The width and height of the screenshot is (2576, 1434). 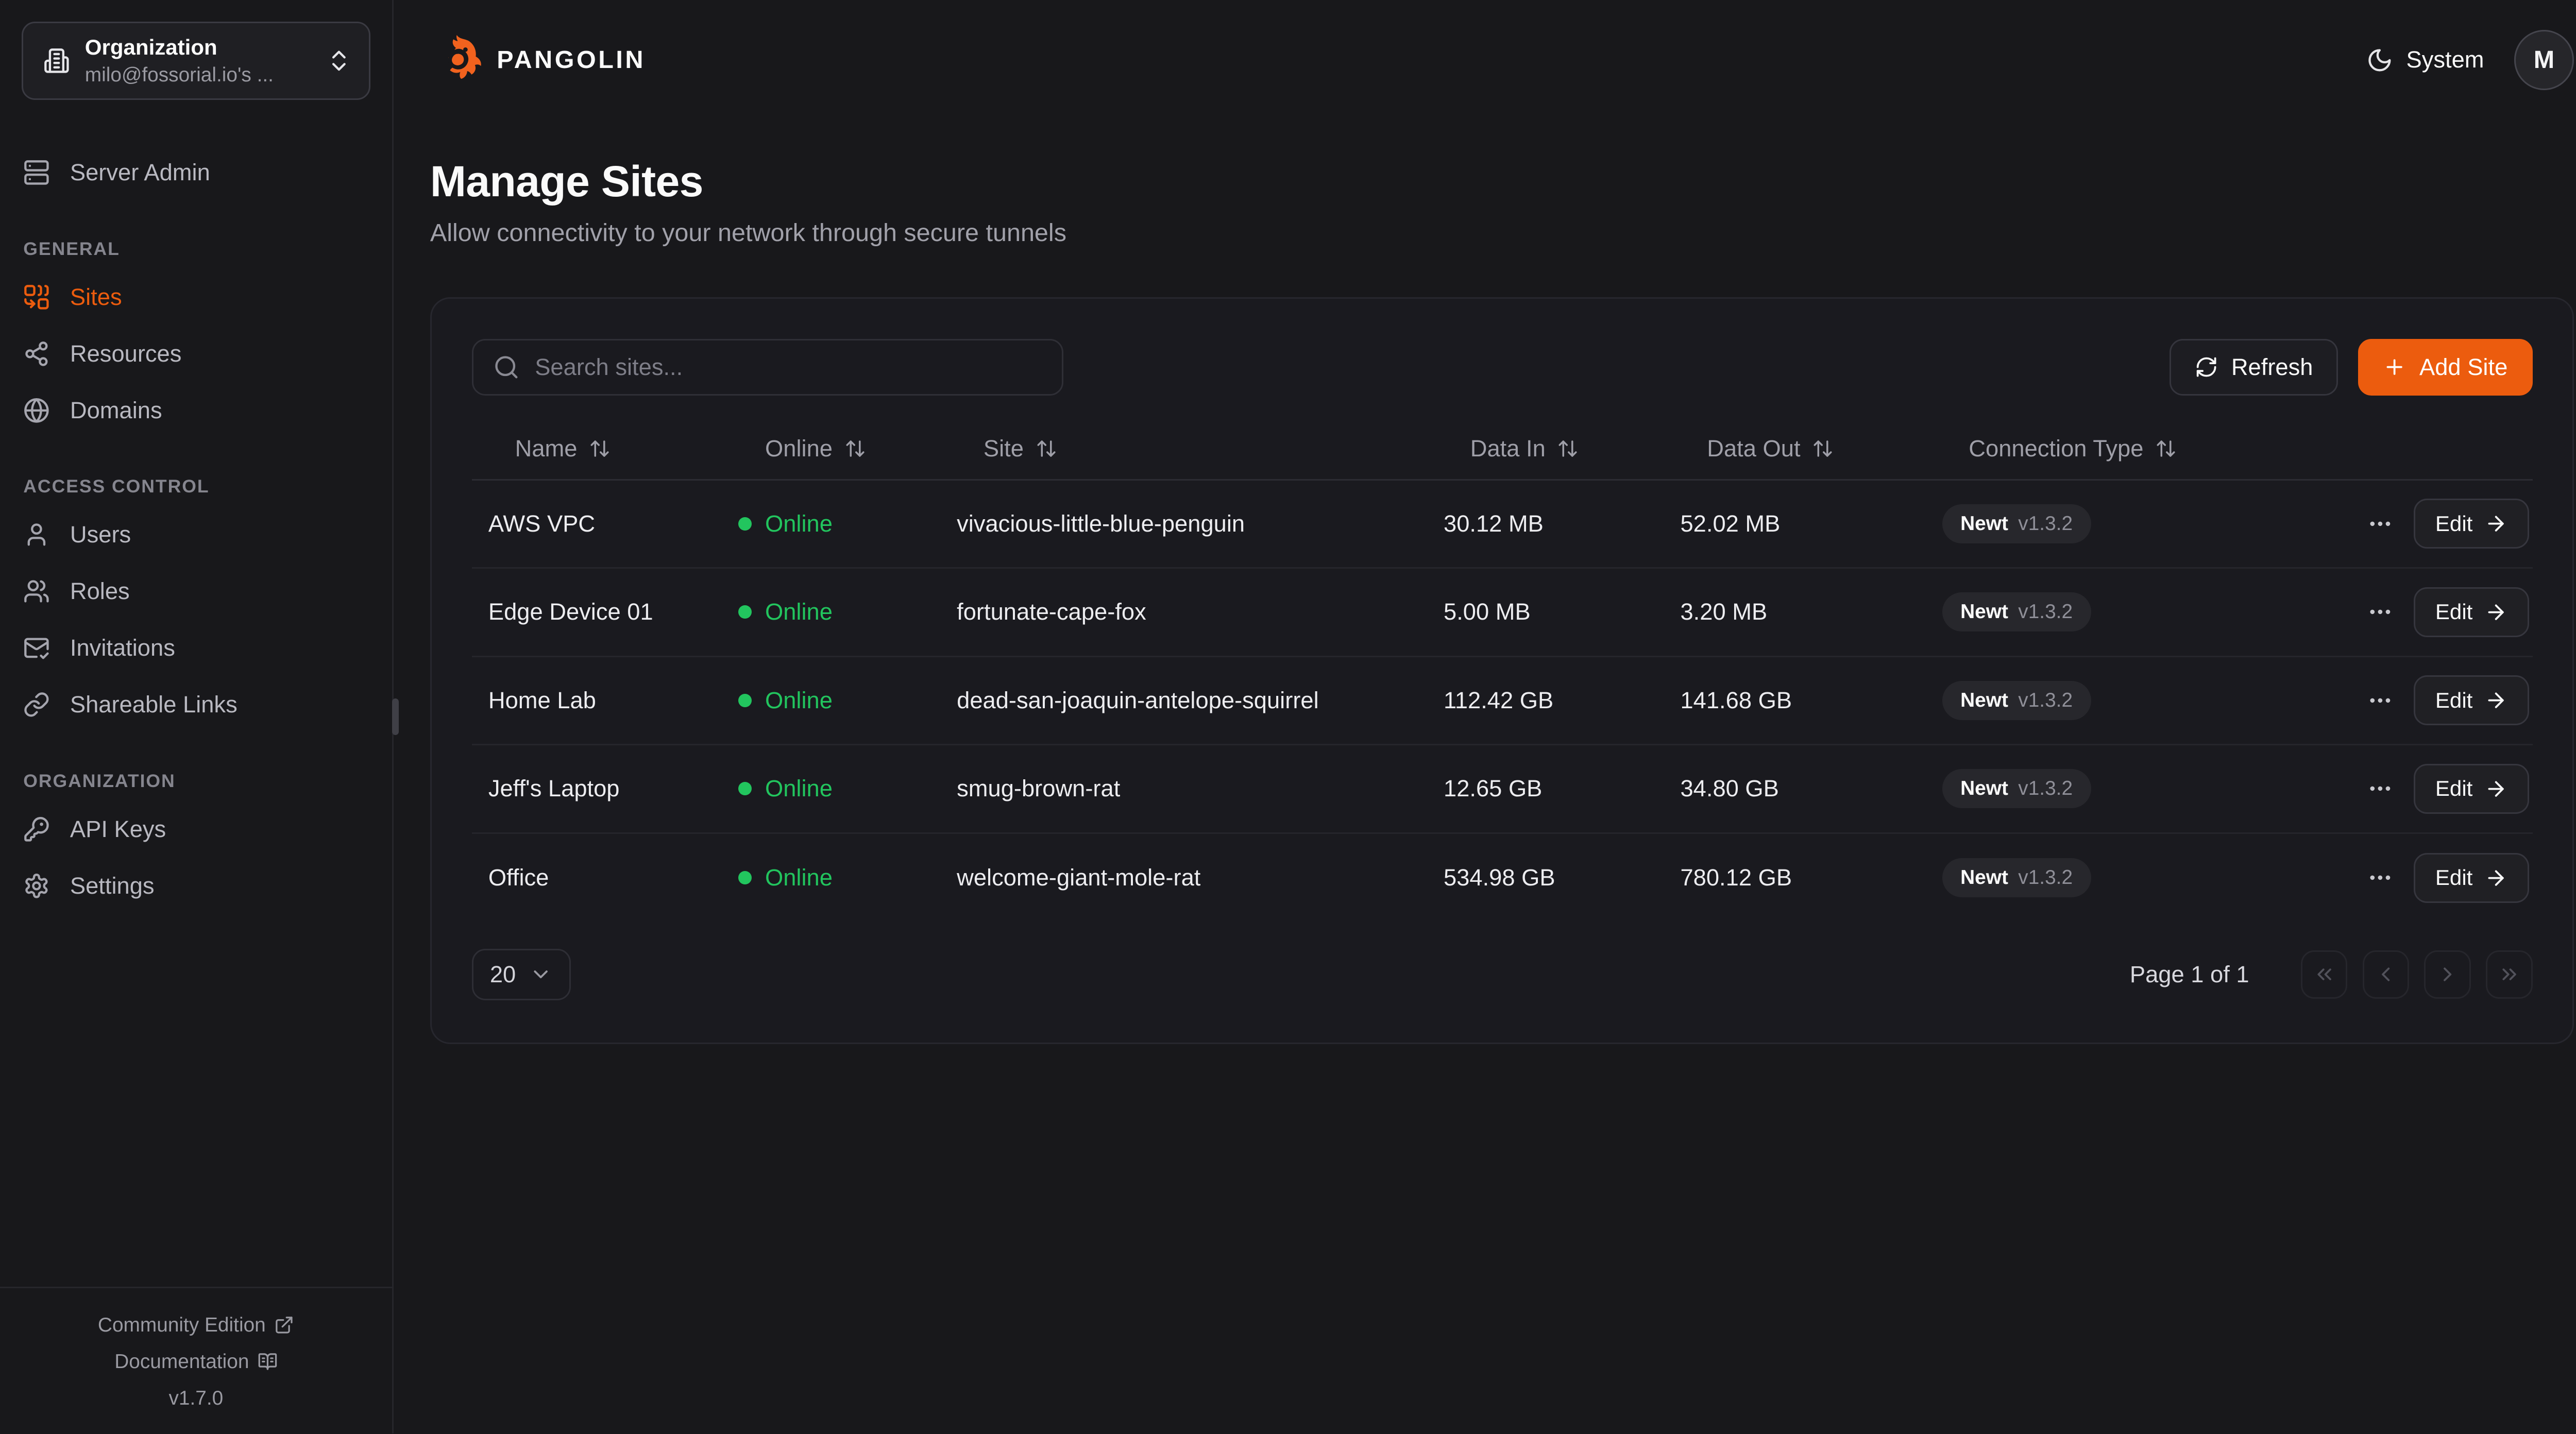 What do you see at coordinates (100, 591) in the screenshot?
I see `sidebar-item-label: Roles` at bounding box center [100, 591].